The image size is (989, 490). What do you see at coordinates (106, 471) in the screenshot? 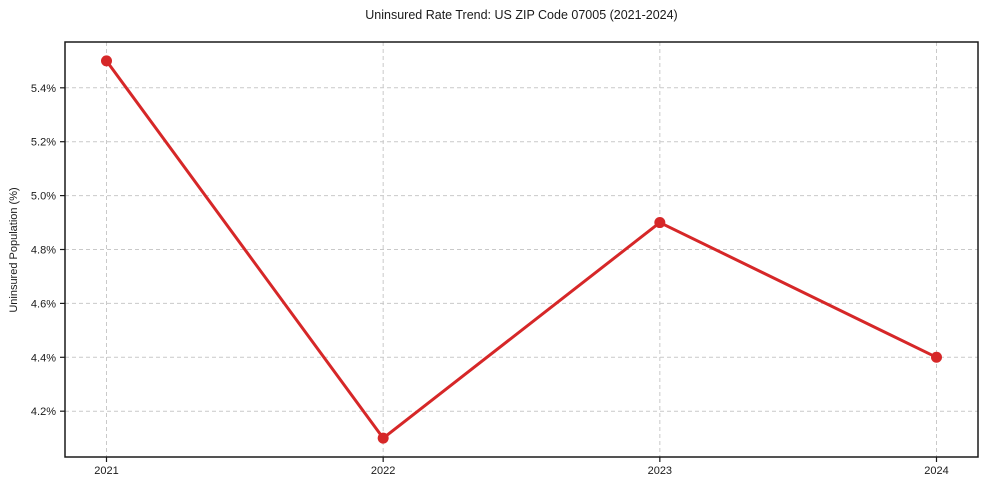
I see `x-tick-label: 2021` at bounding box center [106, 471].